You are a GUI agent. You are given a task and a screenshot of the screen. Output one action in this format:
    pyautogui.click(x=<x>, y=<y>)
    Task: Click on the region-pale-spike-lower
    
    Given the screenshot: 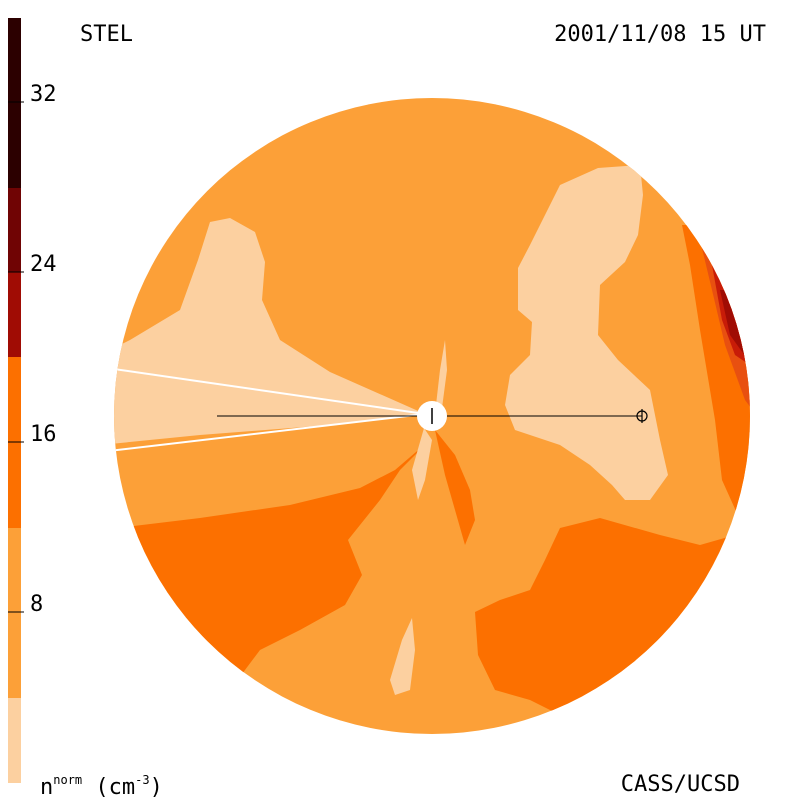 What is the action you would take?
    pyautogui.click(x=402, y=656)
    